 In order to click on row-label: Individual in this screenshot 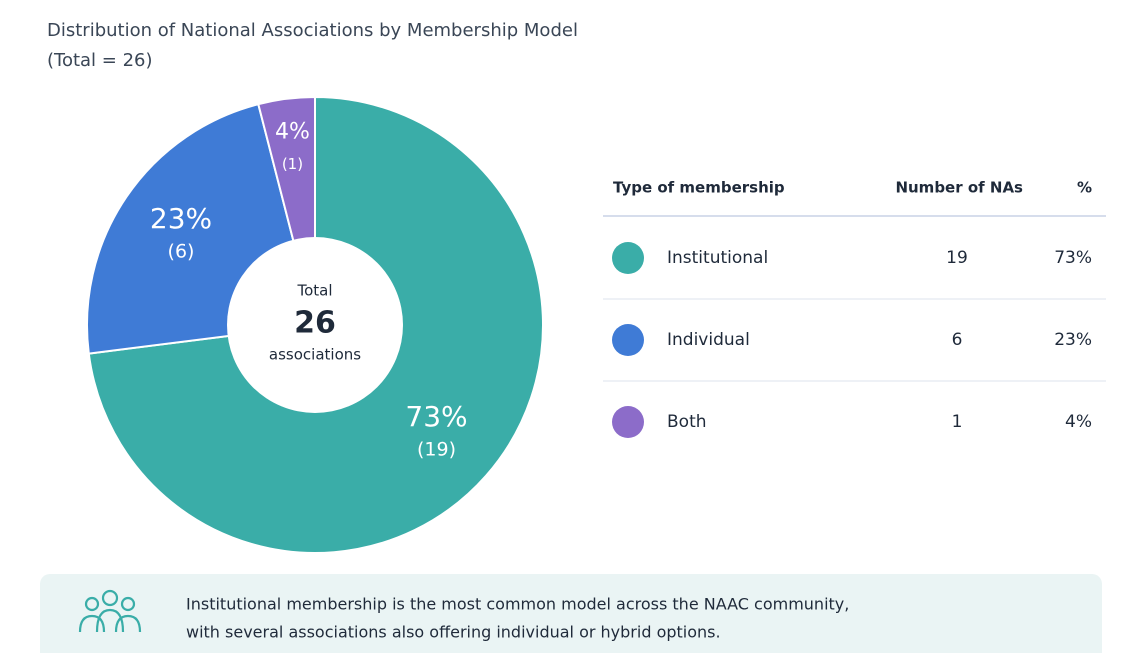, I will do `click(708, 340)`.